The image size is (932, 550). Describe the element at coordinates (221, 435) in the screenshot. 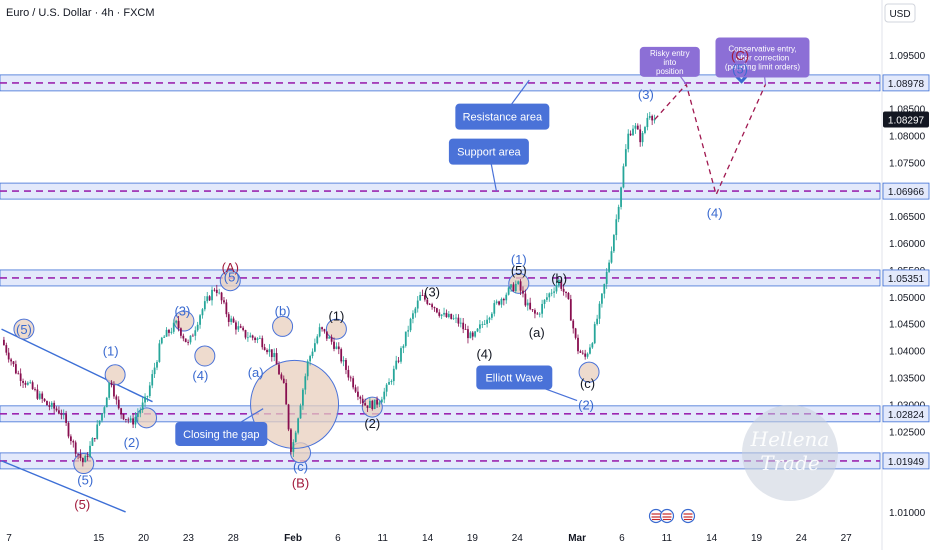

I see `callout-text: Closing the gap` at that location.